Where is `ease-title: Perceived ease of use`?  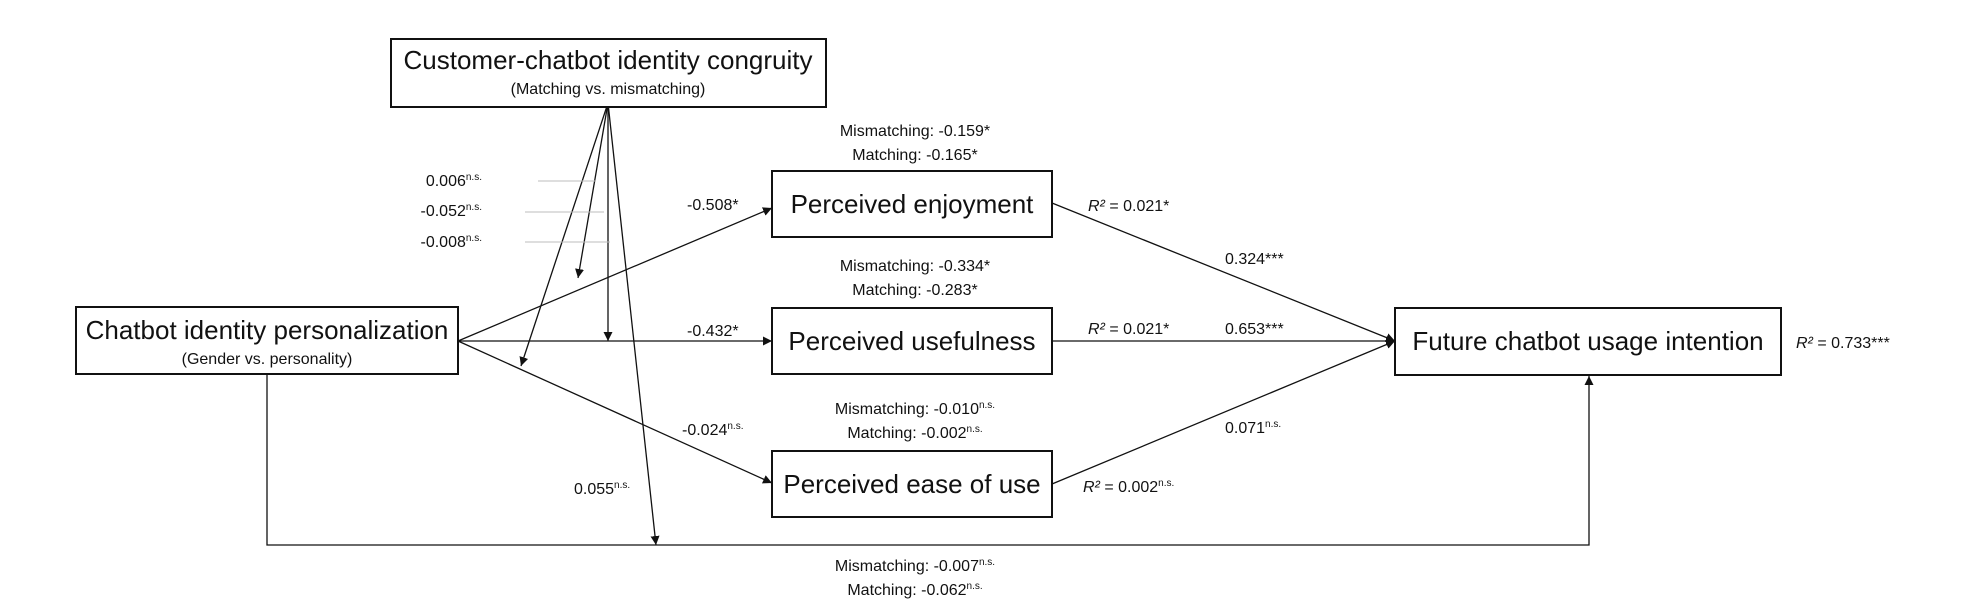 ease-title: Perceived ease of use is located at coordinates (911, 484).